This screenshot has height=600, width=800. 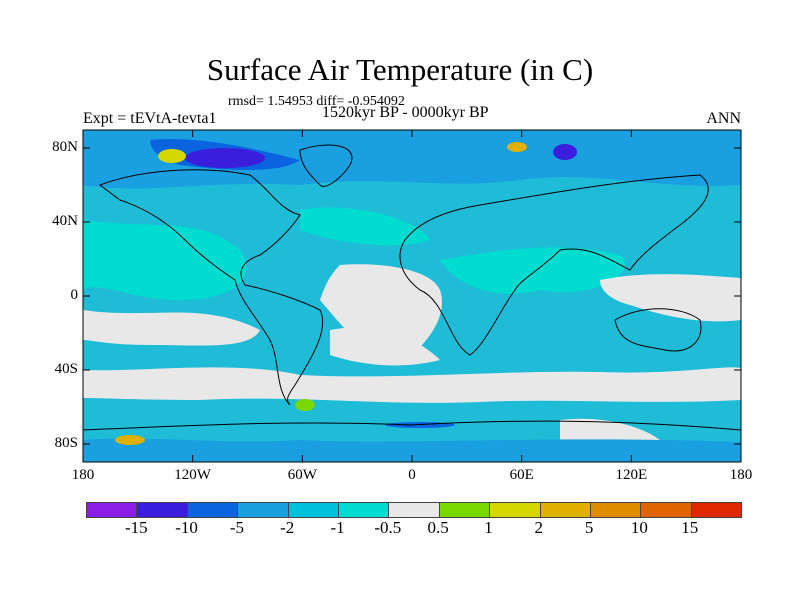 What do you see at coordinates (74, 295) in the screenshot?
I see `lat-tick-label: 0` at bounding box center [74, 295].